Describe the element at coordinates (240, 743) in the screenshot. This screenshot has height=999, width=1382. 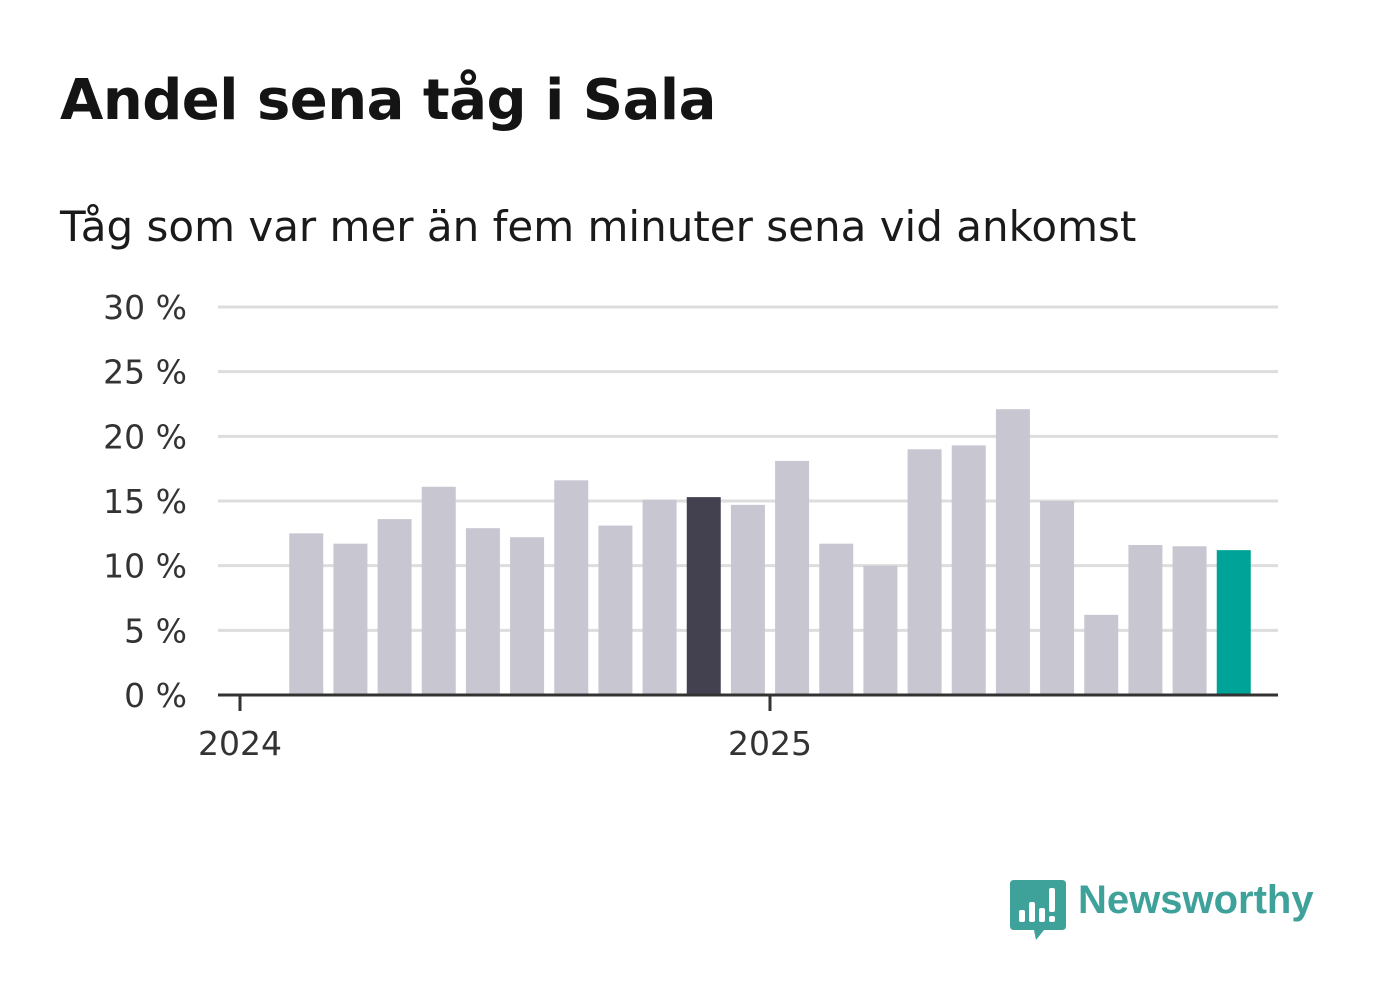
I see `x-tick-label: 2024` at that location.